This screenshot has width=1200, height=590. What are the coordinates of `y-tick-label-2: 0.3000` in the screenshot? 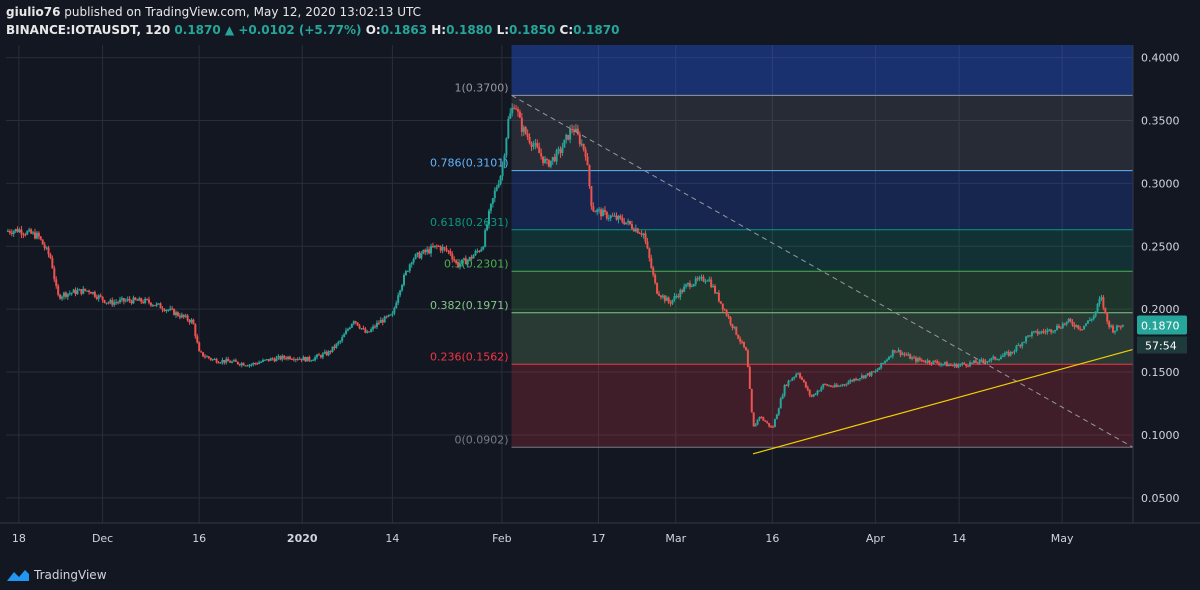 It's located at (1160, 183).